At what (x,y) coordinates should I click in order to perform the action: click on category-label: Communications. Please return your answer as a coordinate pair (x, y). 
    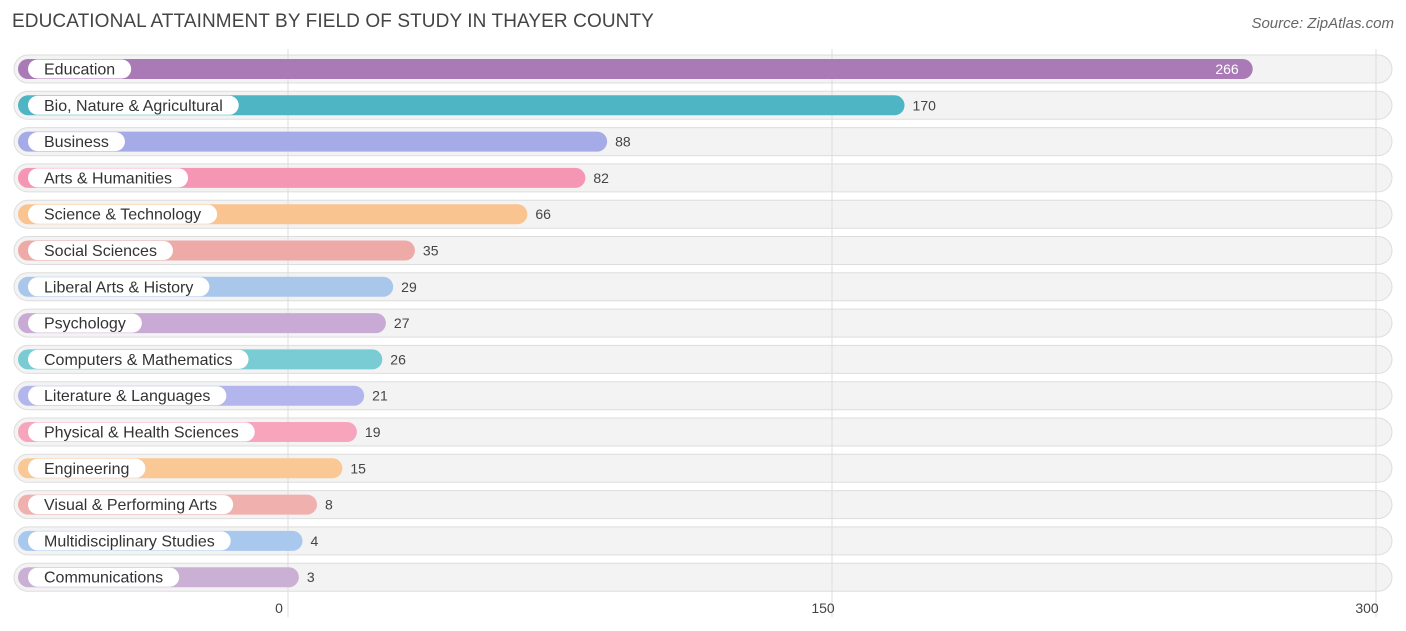
    Looking at the image, I should click on (103, 578).